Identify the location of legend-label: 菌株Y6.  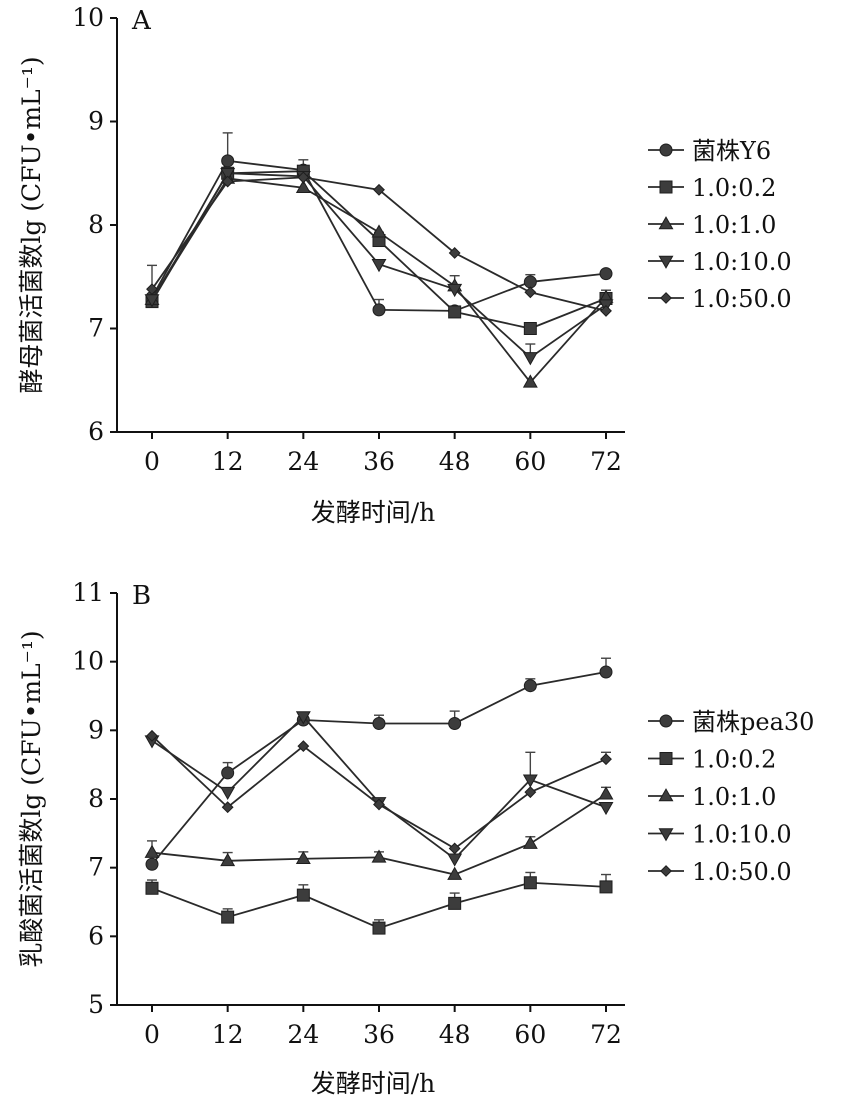
(731, 151).